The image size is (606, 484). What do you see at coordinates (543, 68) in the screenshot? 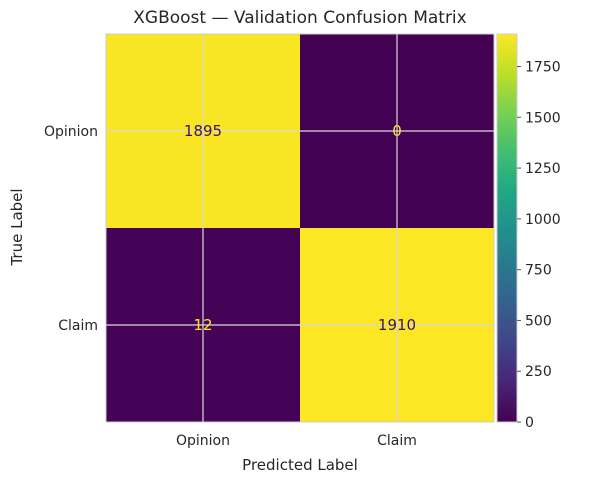
I see `colorbar-tick-label: 1750` at bounding box center [543, 68].